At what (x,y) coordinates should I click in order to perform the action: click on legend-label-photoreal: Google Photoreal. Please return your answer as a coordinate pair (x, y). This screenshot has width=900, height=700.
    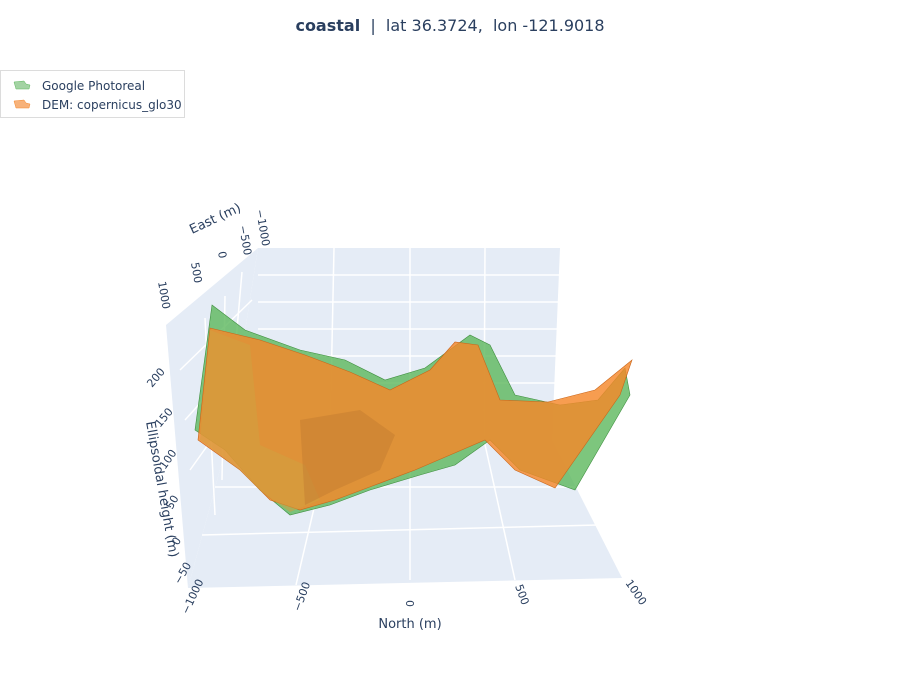
    Looking at the image, I should click on (94, 86).